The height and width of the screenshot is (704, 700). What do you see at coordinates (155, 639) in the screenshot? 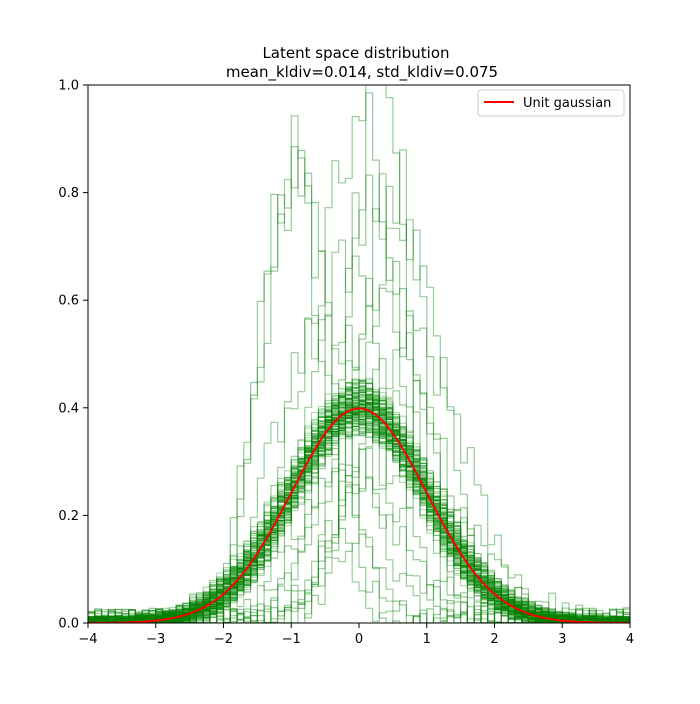
I see `x-tick-label: −3` at bounding box center [155, 639].